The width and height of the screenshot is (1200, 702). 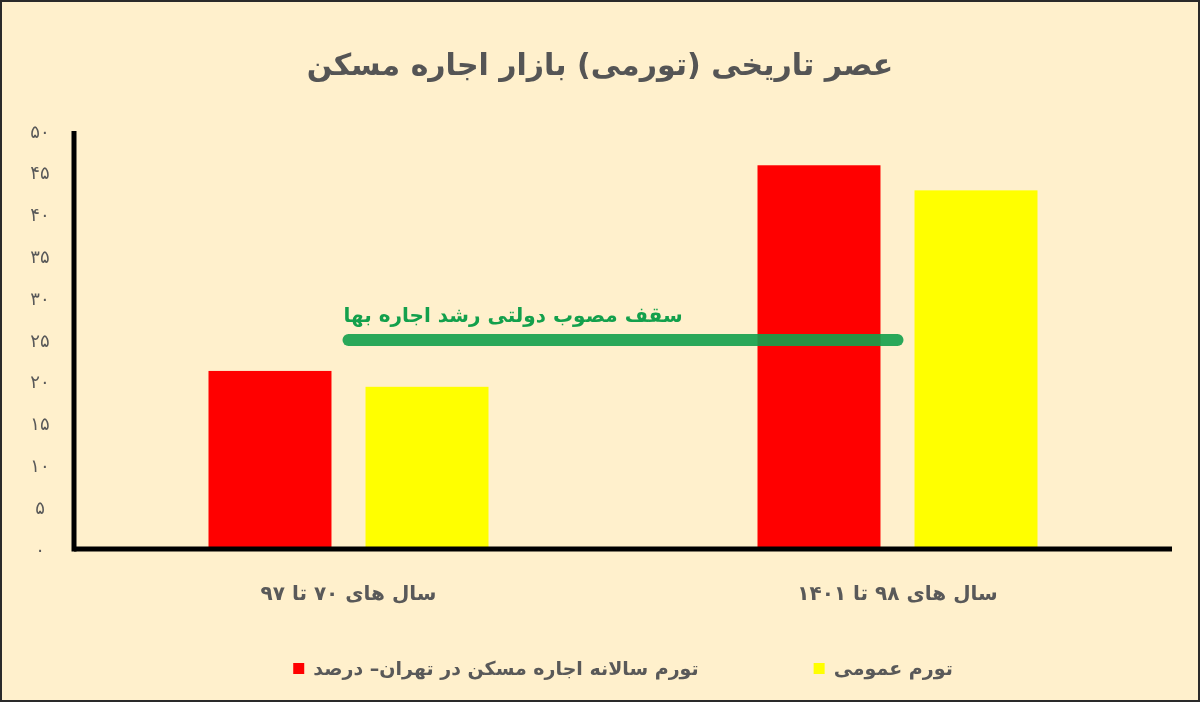 I want to click on y-tick-label: ۳۵, so click(x=40, y=256).